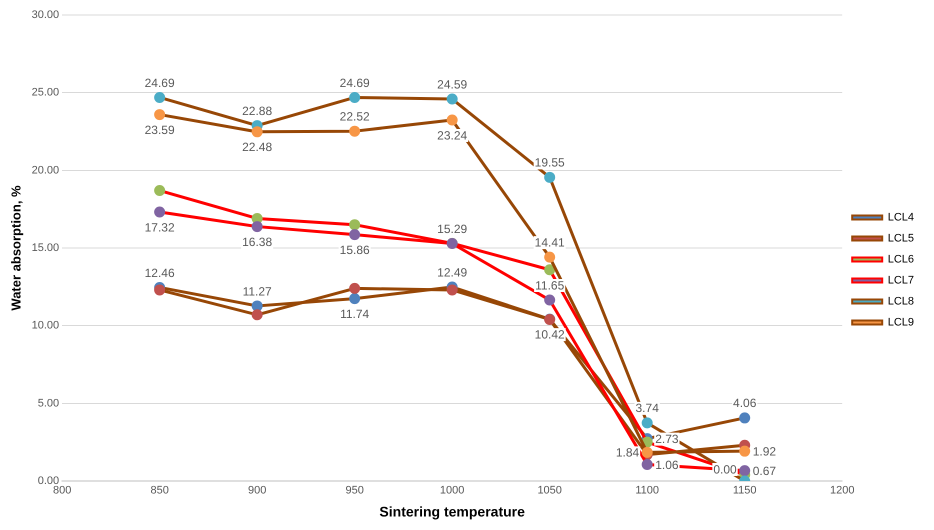  Describe the element at coordinates (355, 313) in the screenshot. I see `data-label: 11.74` at that location.